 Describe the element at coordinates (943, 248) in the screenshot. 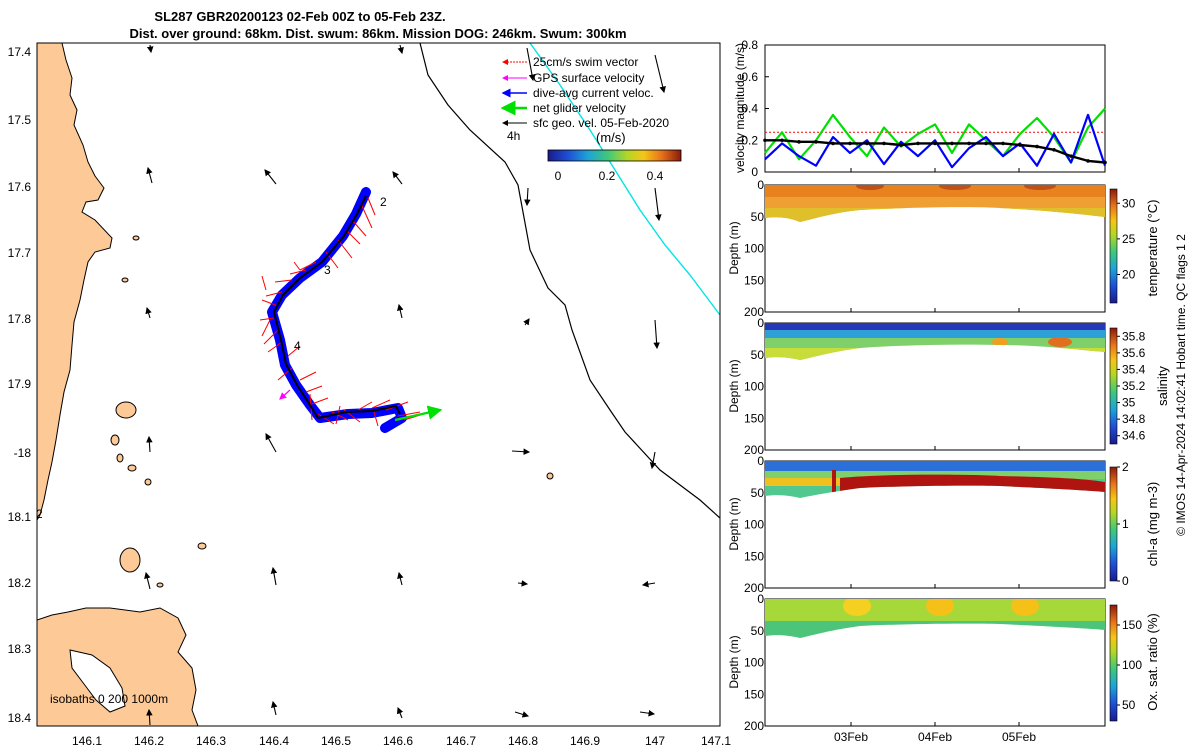

I see `temperature-panel: Depth (m) temperature (°C)` at that location.